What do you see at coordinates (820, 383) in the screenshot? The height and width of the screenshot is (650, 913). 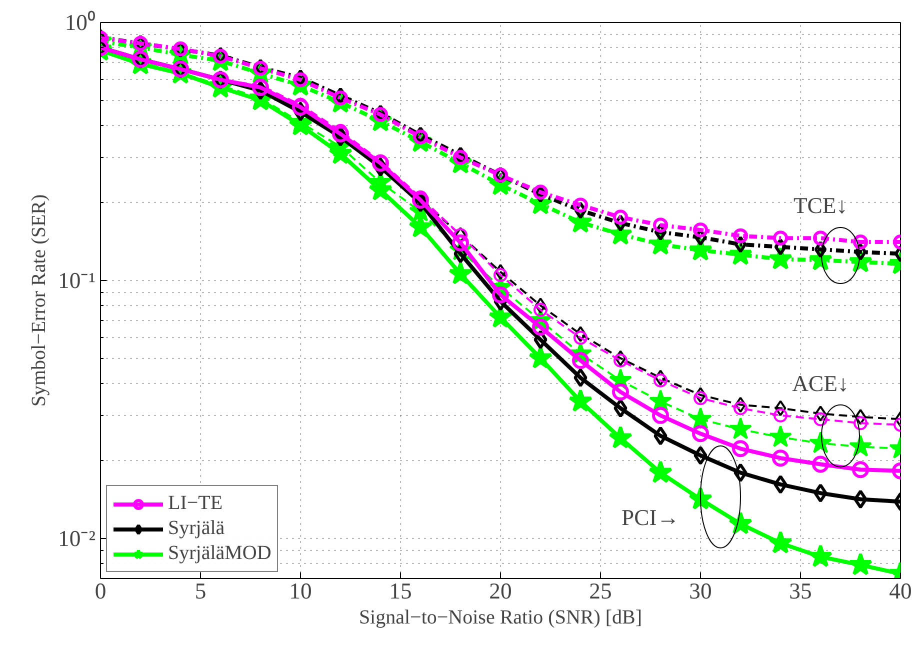 I see `annotation: ACE↓` at bounding box center [820, 383].